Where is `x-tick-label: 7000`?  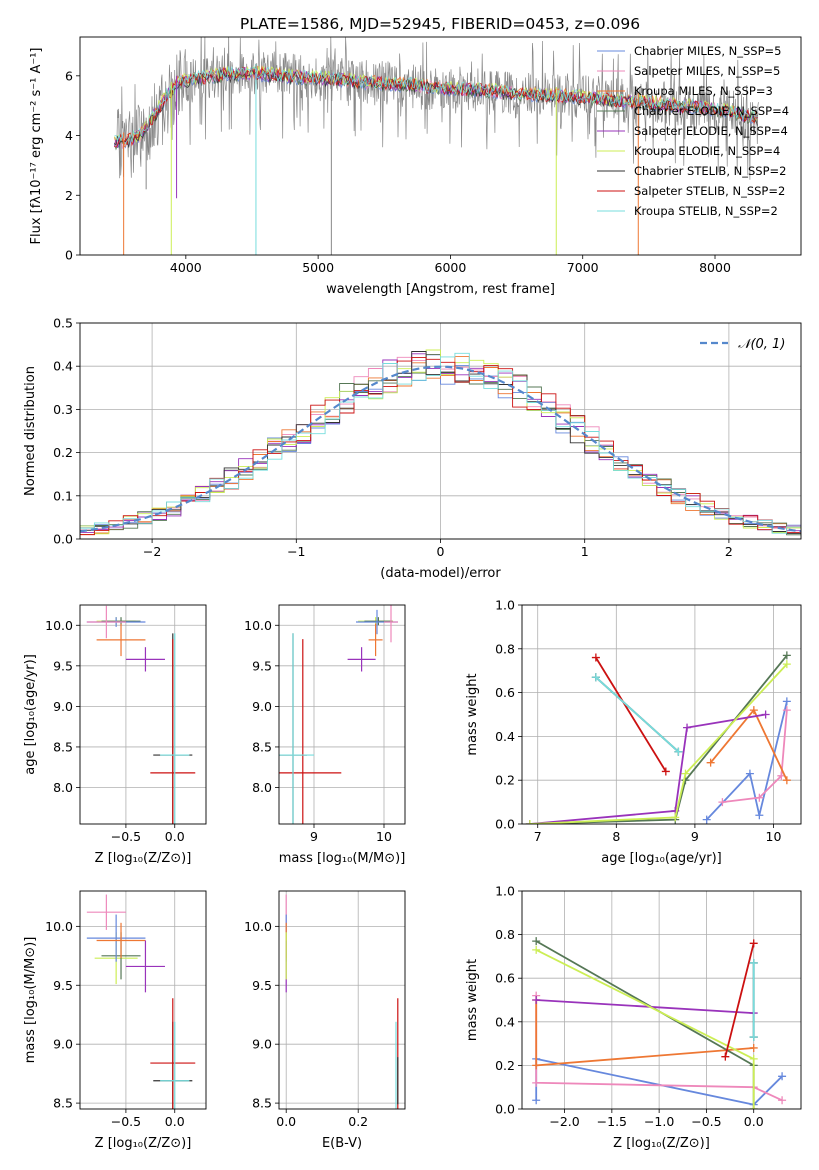
x-tick-label: 7000 is located at coordinates (583, 267).